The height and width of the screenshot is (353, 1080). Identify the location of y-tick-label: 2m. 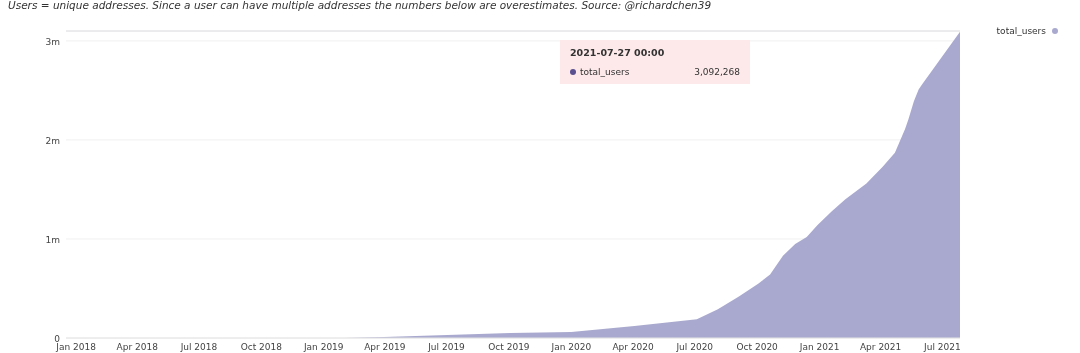
(52, 140).